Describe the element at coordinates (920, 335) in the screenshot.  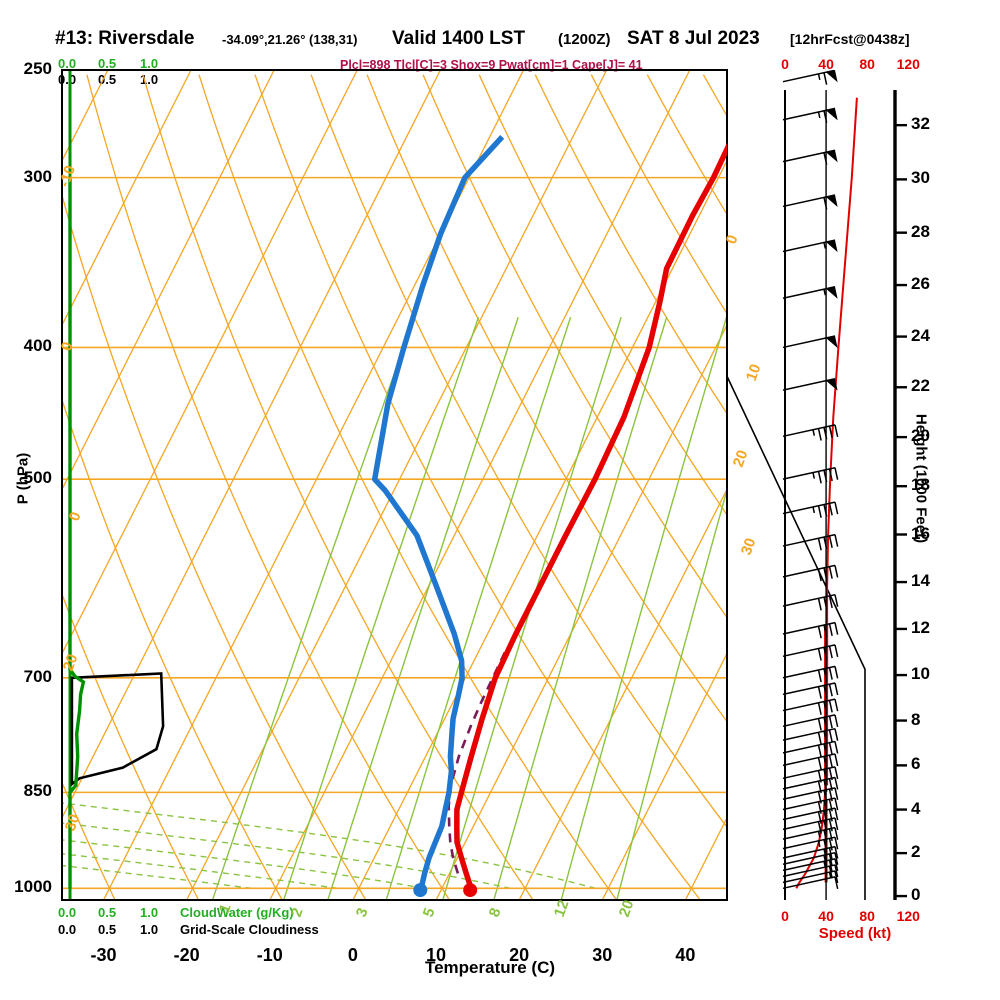
I see `height-tick-24: 24` at that location.